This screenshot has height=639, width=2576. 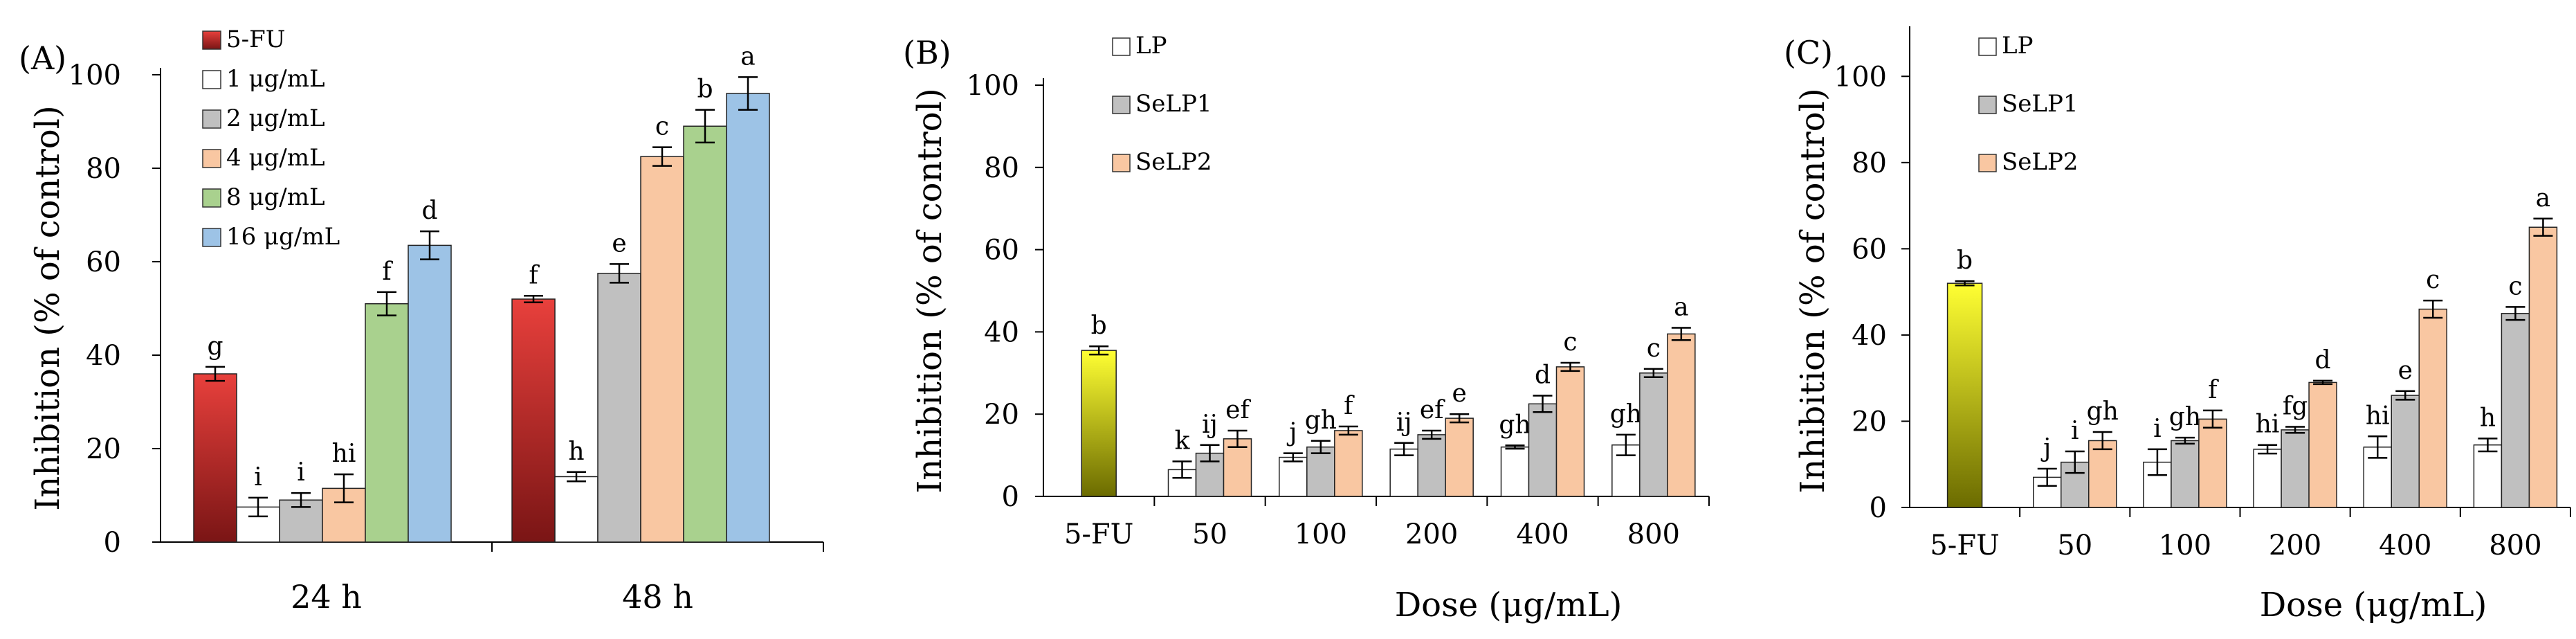 I want to click on significance-letter: fg, so click(x=2296, y=407).